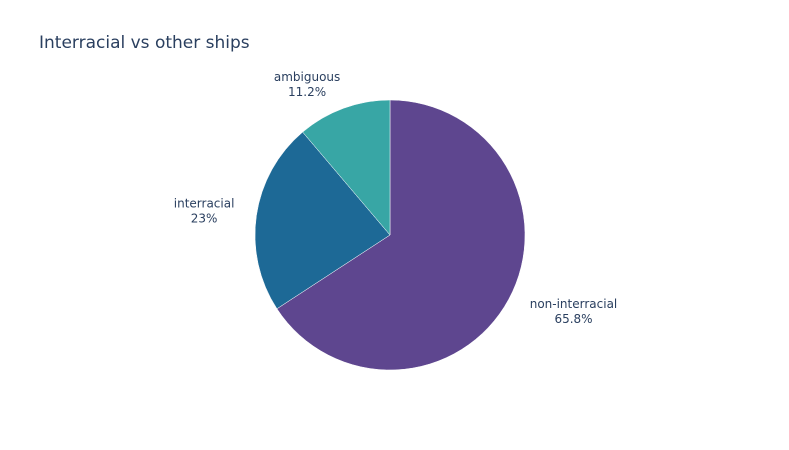 This screenshot has width=789, height=450. I want to click on pie-slice-interracial, so click(322, 220).